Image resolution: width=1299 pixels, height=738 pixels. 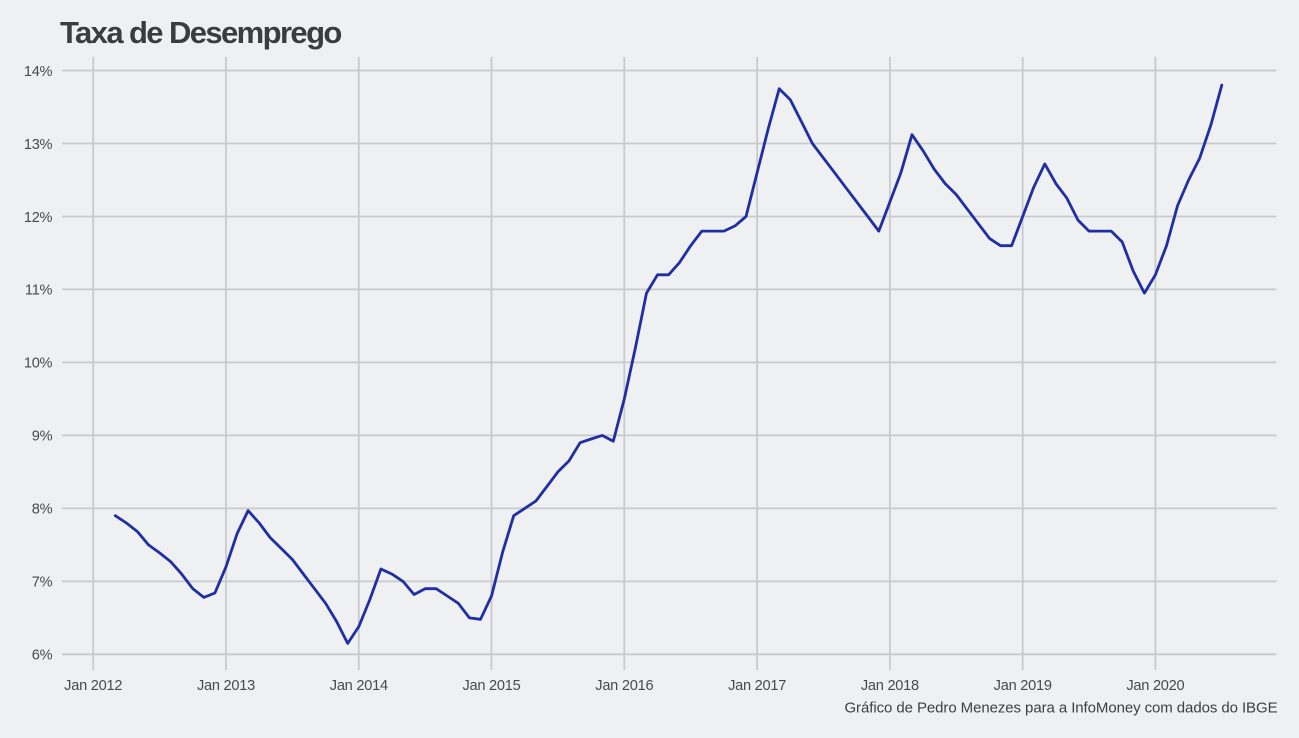 What do you see at coordinates (200, 32) in the screenshot?
I see `svg-text: Taxa de Desemprego` at bounding box center [200, 32].